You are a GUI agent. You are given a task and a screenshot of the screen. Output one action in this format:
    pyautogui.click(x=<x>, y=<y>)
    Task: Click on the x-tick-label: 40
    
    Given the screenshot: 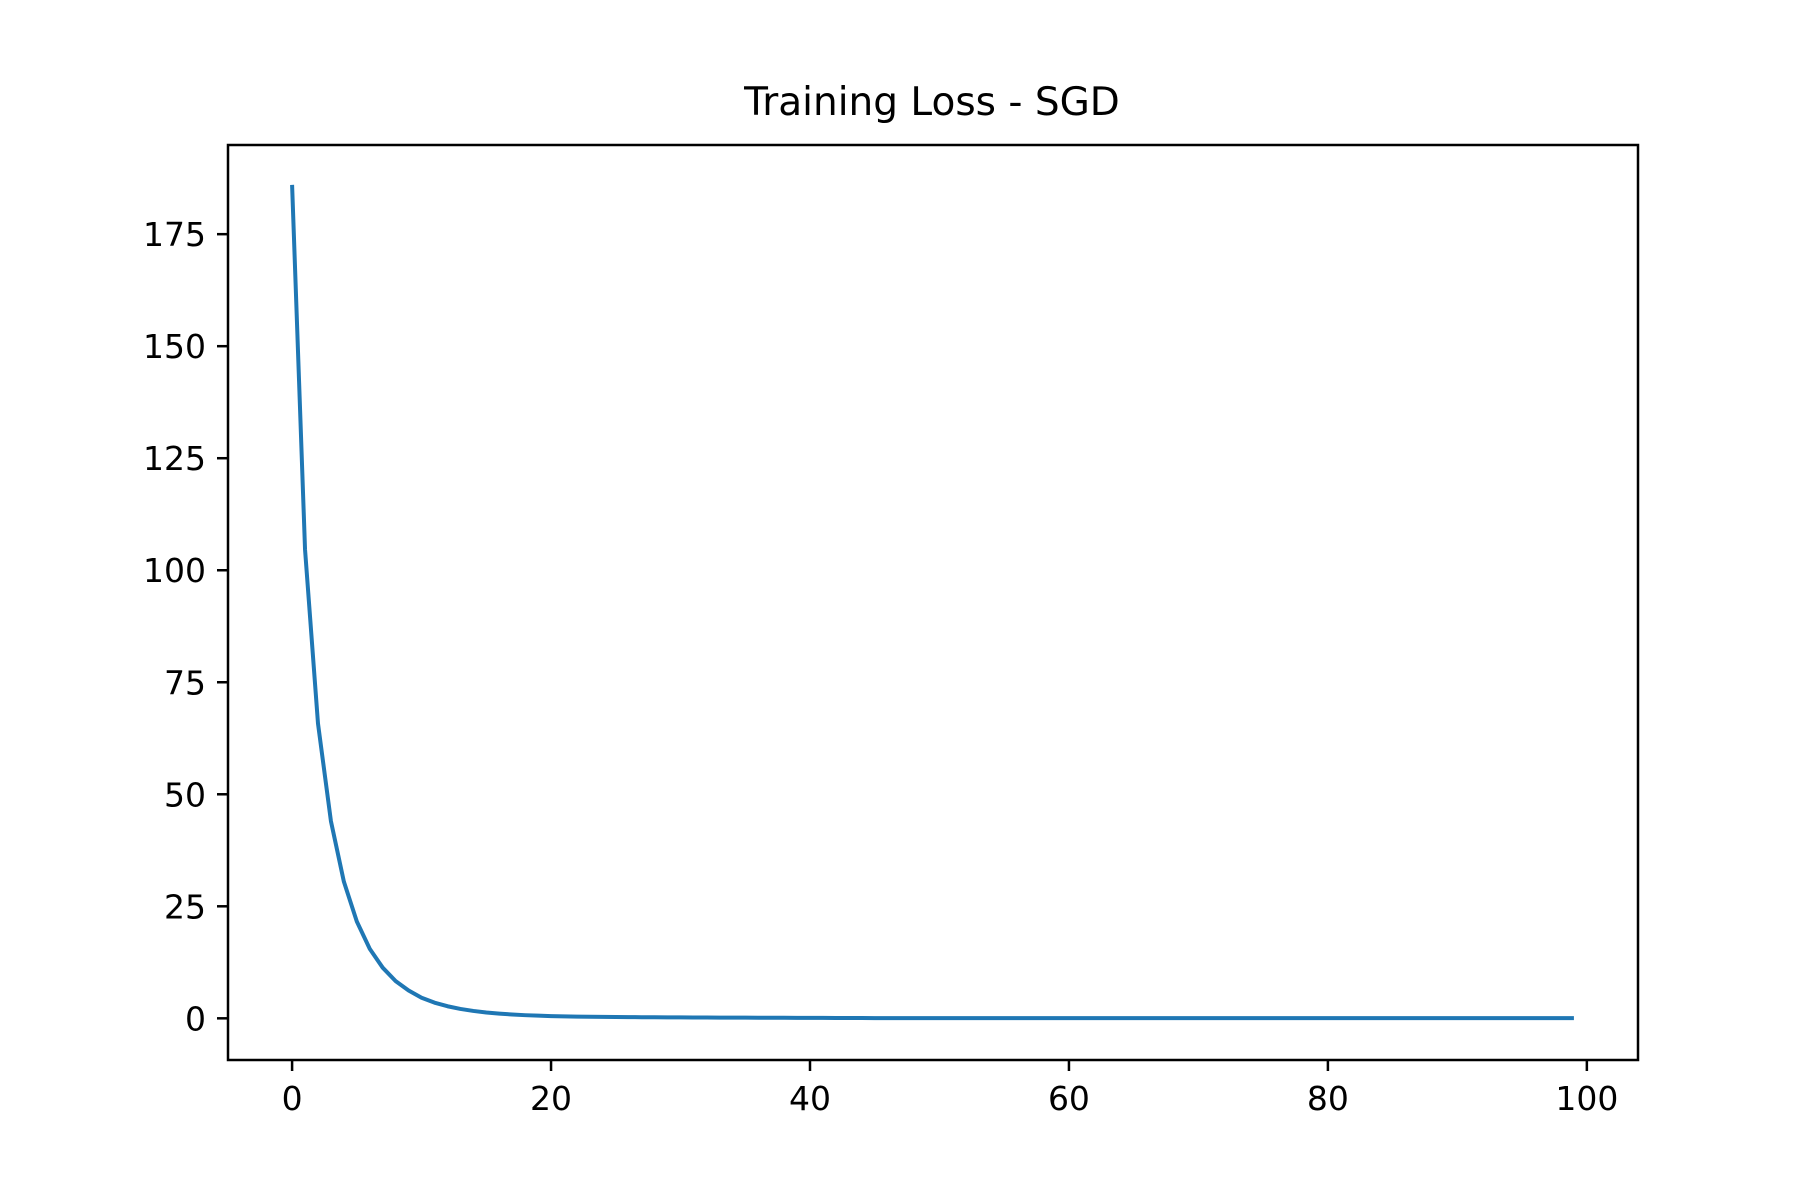 What is the action you would take?
    pyautogui.click(x=810, y=1098)
    